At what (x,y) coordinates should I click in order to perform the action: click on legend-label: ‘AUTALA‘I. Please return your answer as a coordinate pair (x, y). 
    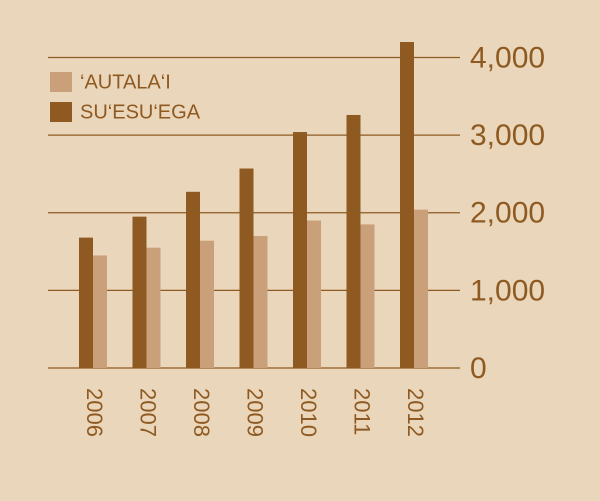
    Looking at the image, I should click on (125, 82).